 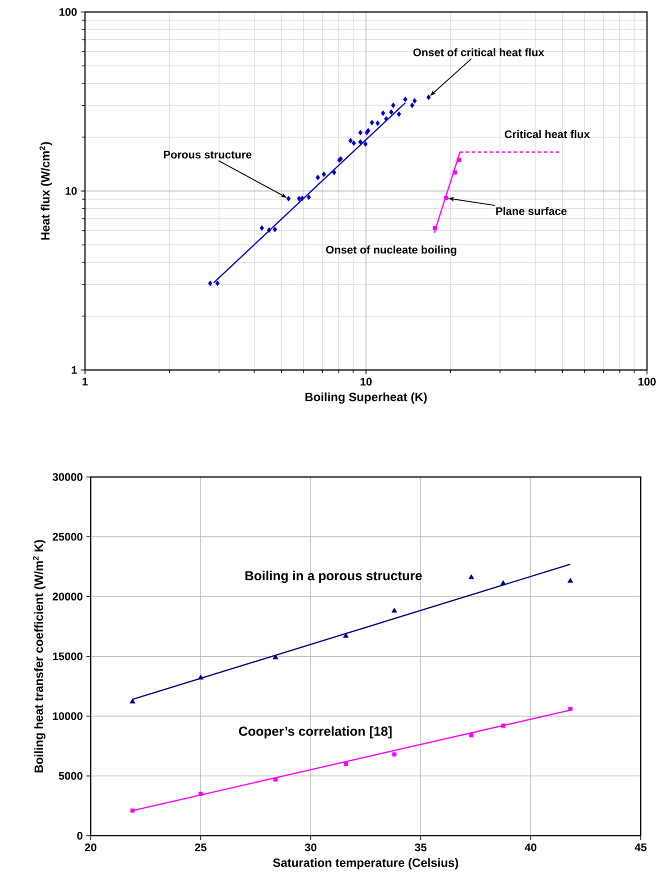 I want to click on y-tick-label: 100, so click(x=68, y=12).